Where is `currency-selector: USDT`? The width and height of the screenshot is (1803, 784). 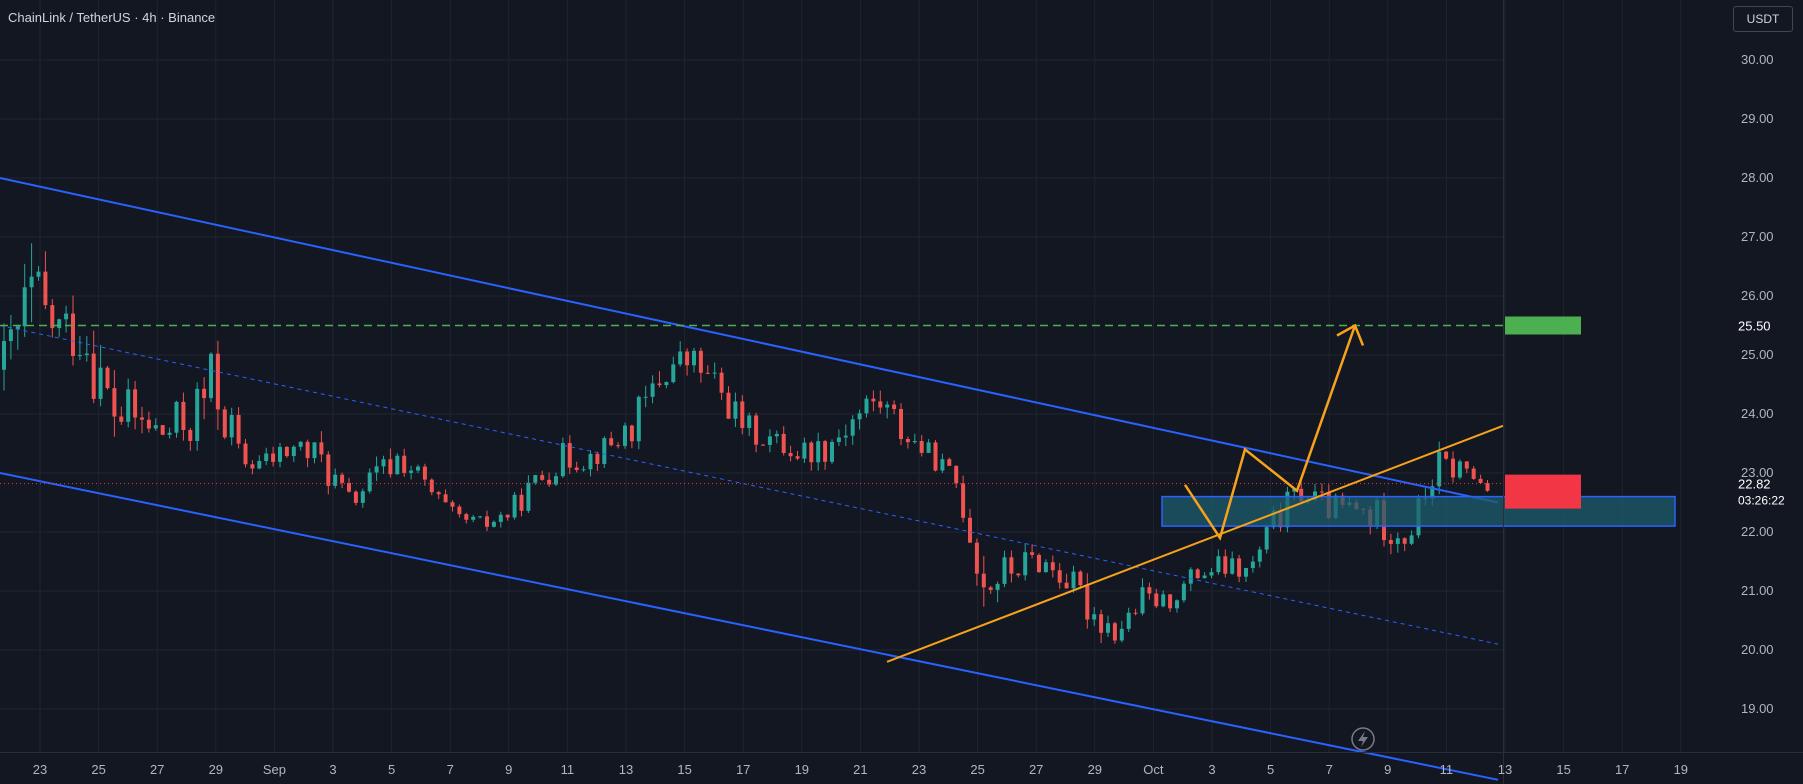 currency-selector: USDT is located at coordinates (1763, 19).